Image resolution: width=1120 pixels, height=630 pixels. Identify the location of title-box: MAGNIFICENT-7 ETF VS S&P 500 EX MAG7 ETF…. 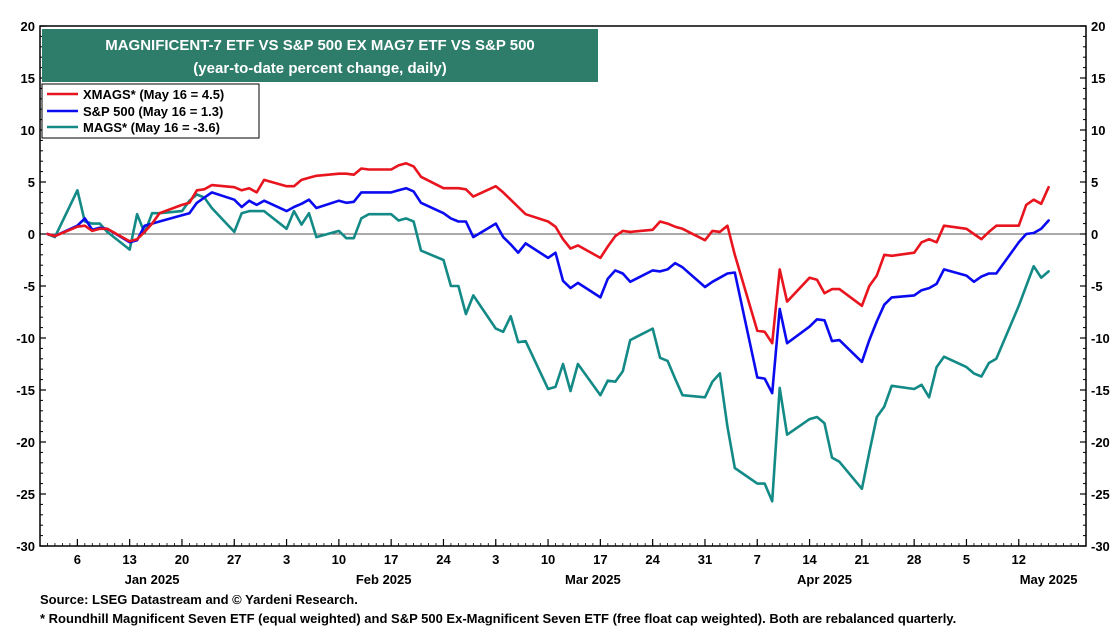
(320, 55).